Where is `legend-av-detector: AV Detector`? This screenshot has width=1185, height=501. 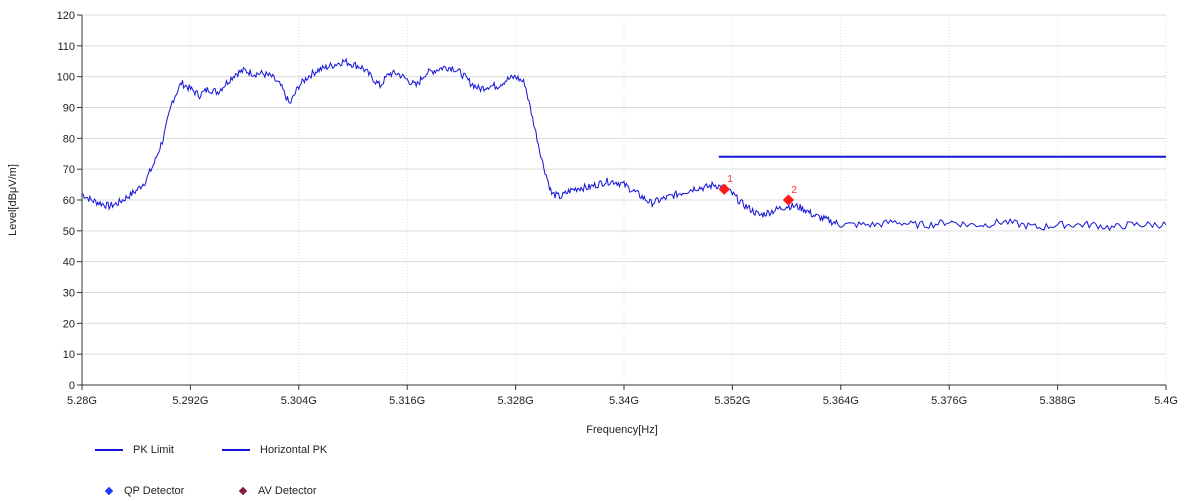 legend-av-detector: AV Detector is located at coordinates (276, 491).